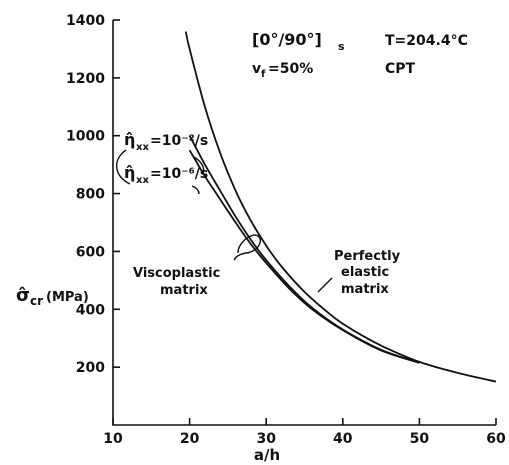 The image size is (509, 465). I want to click on elastic-label-line3: matrix, so click(365, 289).